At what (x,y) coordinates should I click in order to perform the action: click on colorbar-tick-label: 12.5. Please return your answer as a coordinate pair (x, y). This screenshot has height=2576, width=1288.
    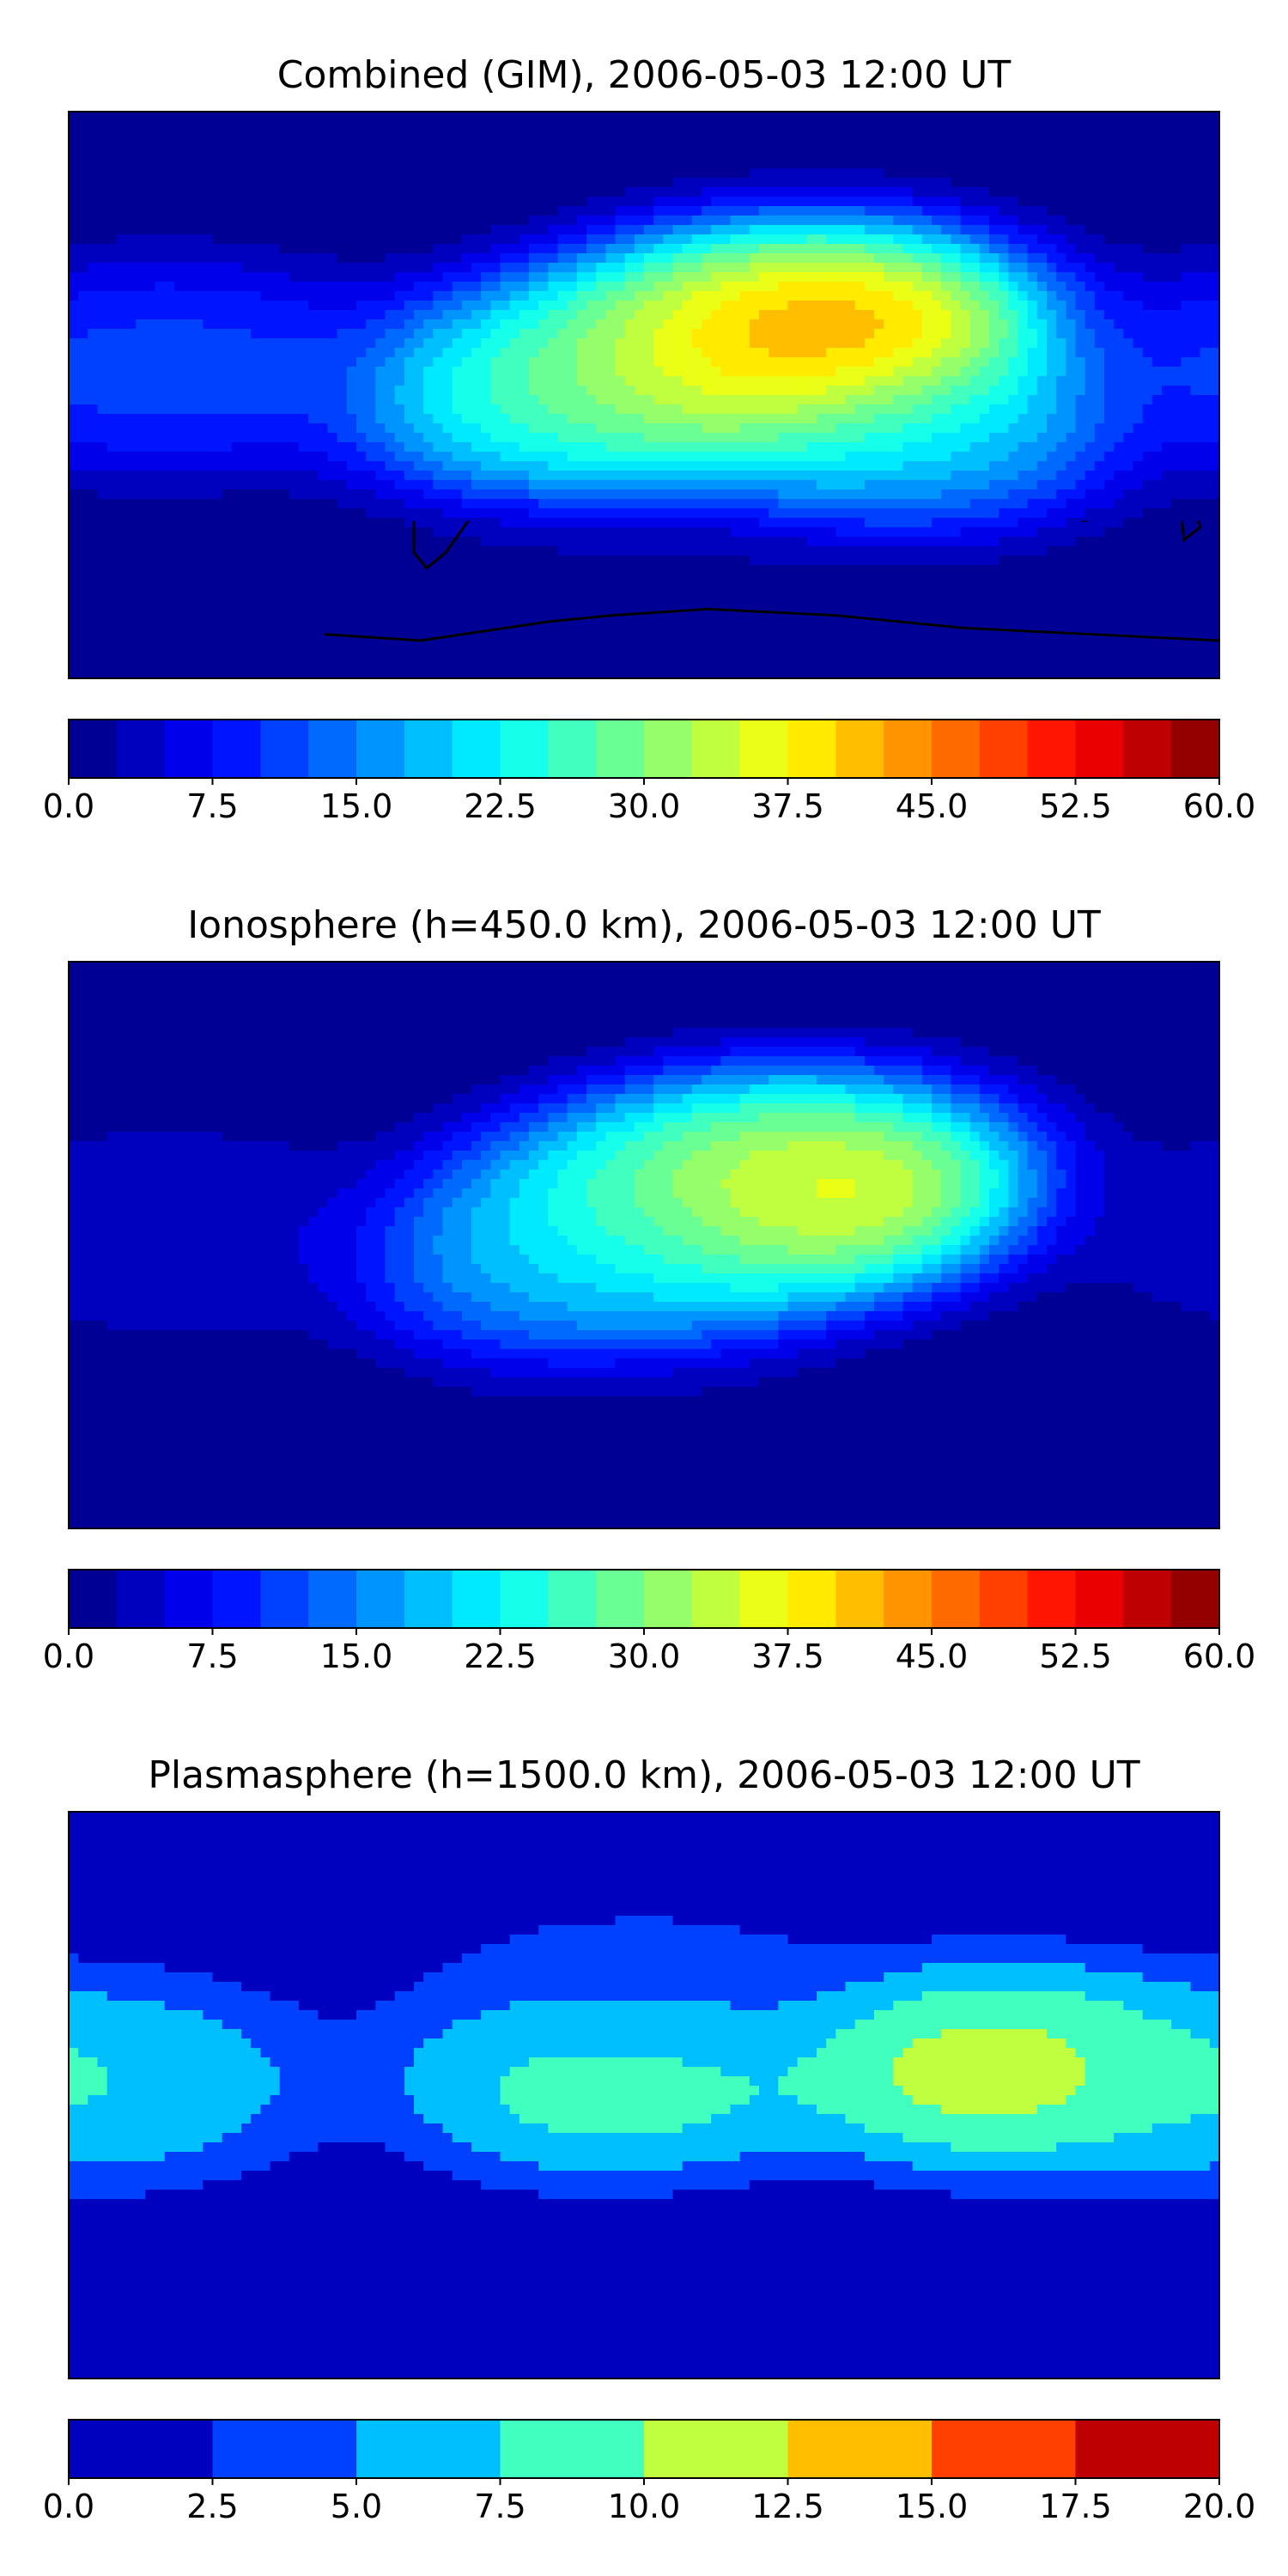
    Looking at the image, I should click on (788, 2507).